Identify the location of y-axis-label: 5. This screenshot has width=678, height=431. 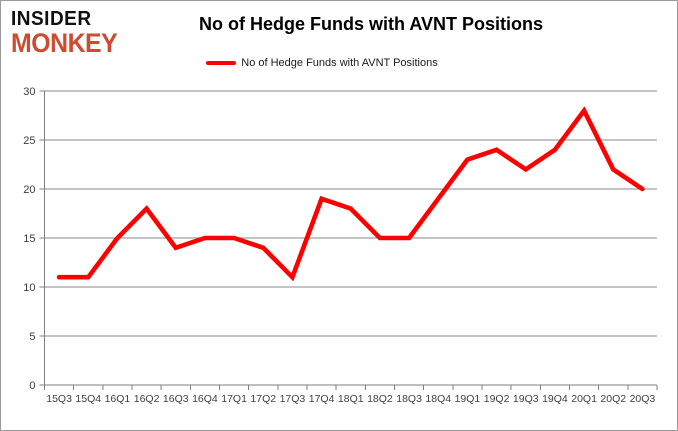
(32, 337).